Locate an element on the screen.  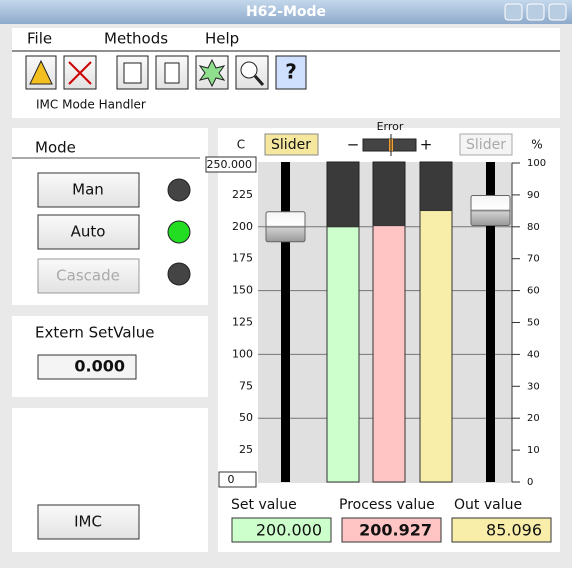
y2-tick-label: 80 is located at coordinates (533, 227).